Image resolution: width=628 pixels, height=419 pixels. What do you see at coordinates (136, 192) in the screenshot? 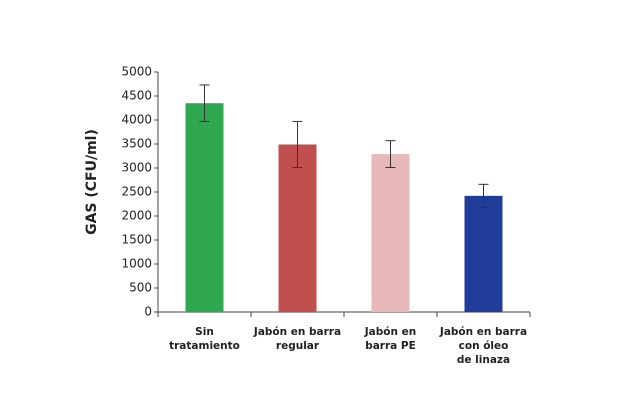
I see `y-tick-label: 2500` at bounding box center [136, 192].